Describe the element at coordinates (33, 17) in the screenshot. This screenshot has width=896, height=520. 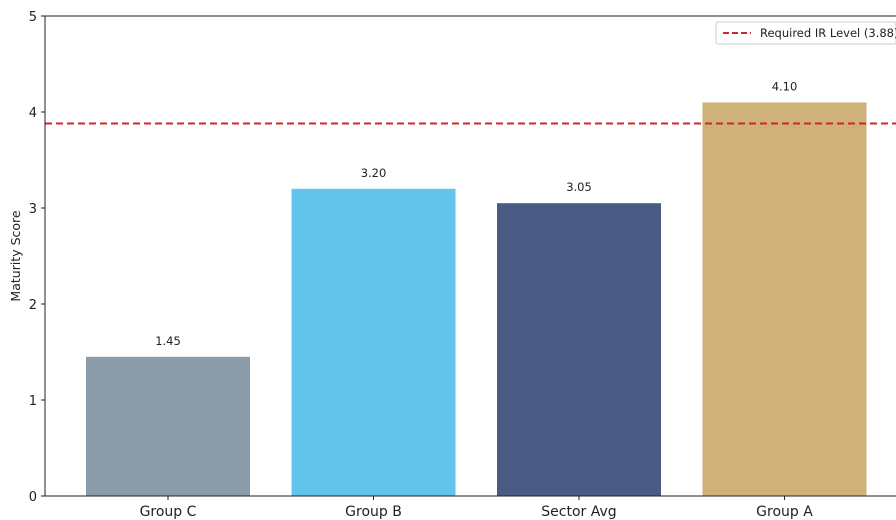
I see `y-tick-label: 5` at that location.